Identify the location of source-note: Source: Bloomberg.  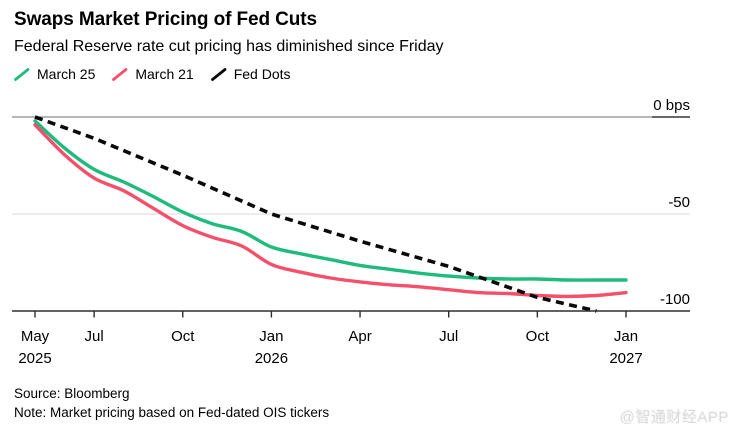
(72, 393).